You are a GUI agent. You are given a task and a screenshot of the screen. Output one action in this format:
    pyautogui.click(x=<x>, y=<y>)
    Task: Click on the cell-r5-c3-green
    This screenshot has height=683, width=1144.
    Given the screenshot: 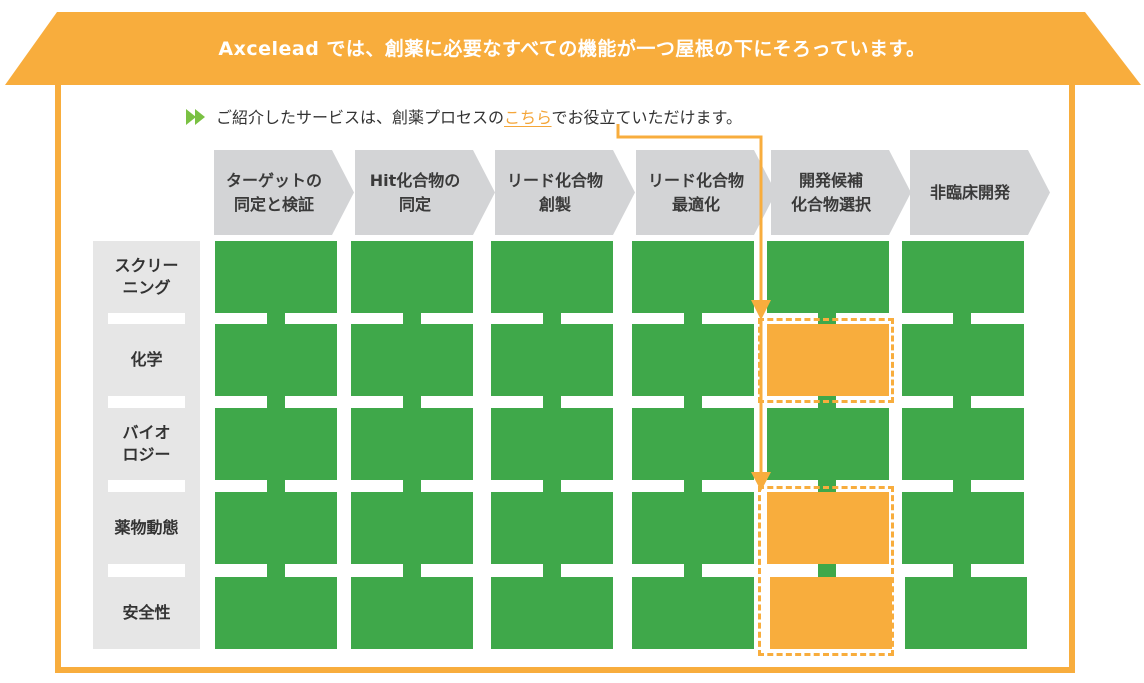 What is the action you would take?
    pyautogui.click(x=552, y=613)
    